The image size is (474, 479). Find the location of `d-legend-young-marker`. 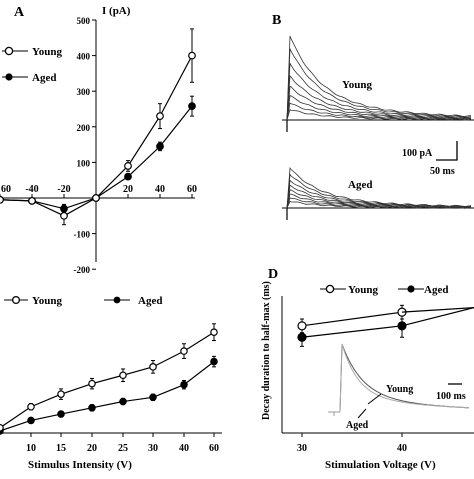

d-legend-young-marker is located at coordinates (330, 289).